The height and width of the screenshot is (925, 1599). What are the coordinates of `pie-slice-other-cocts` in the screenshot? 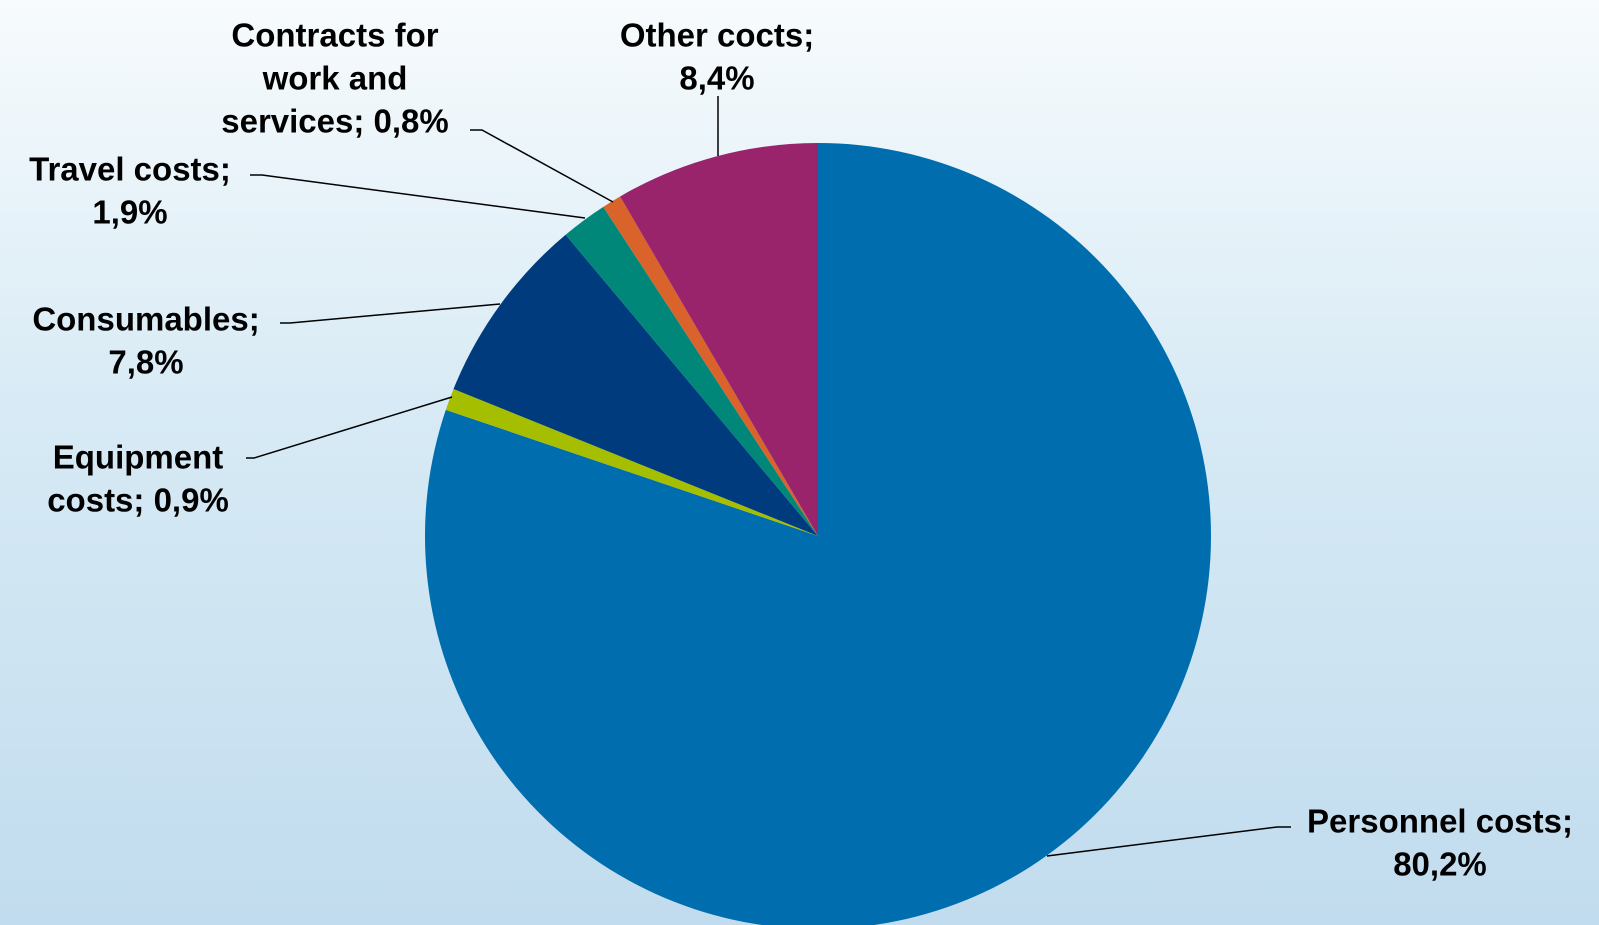 It's located at (719, 339).